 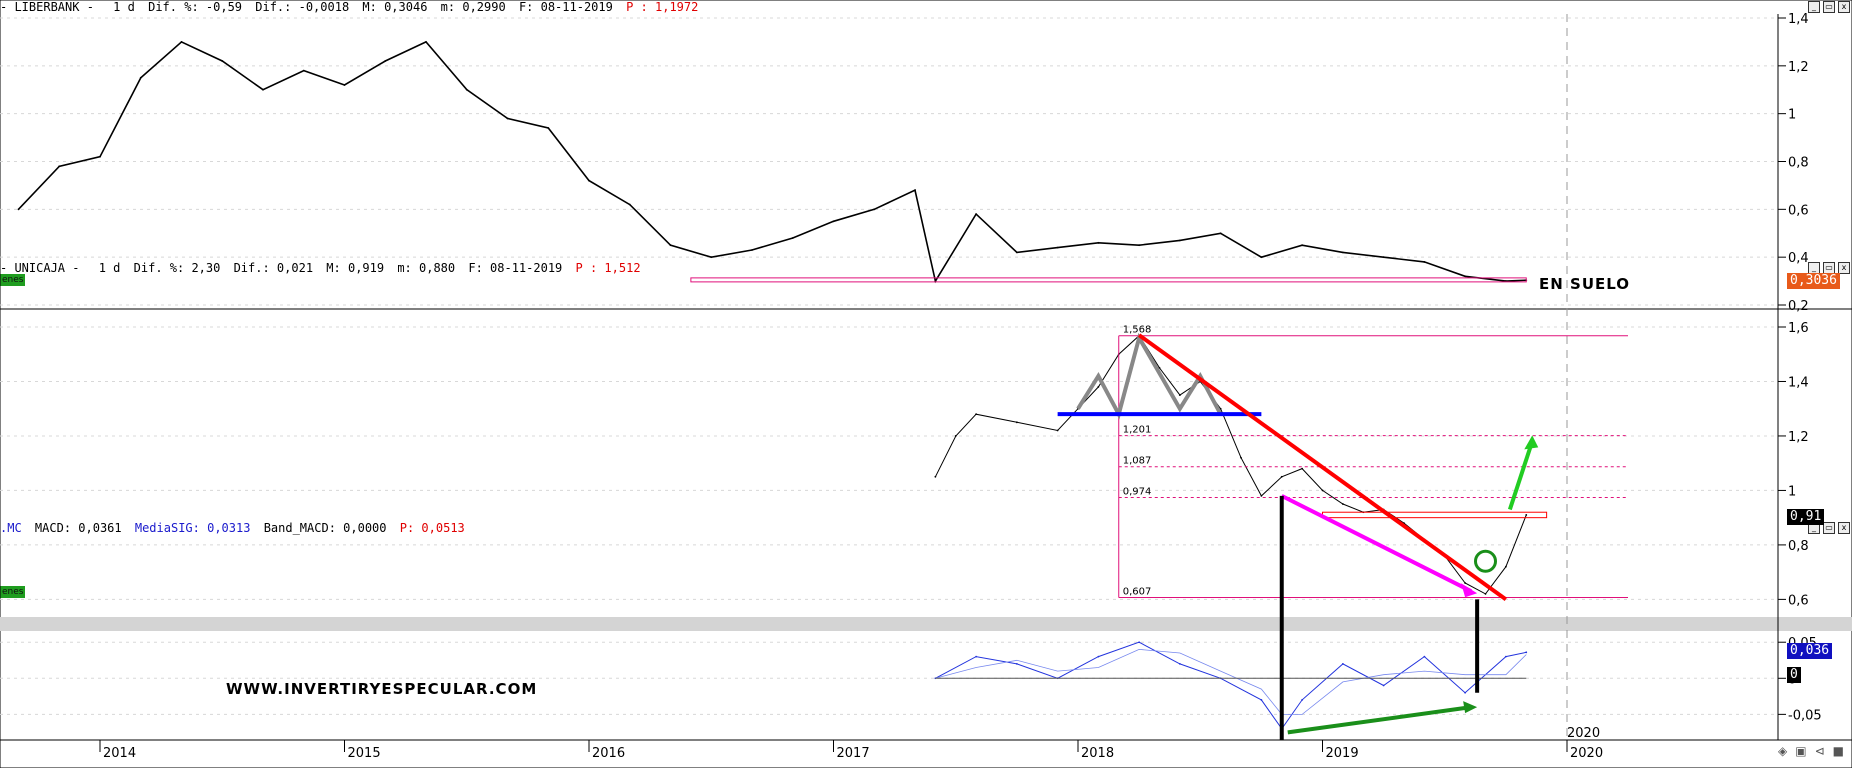 I want to click on target-arrow, so click(x=1521, y=475).